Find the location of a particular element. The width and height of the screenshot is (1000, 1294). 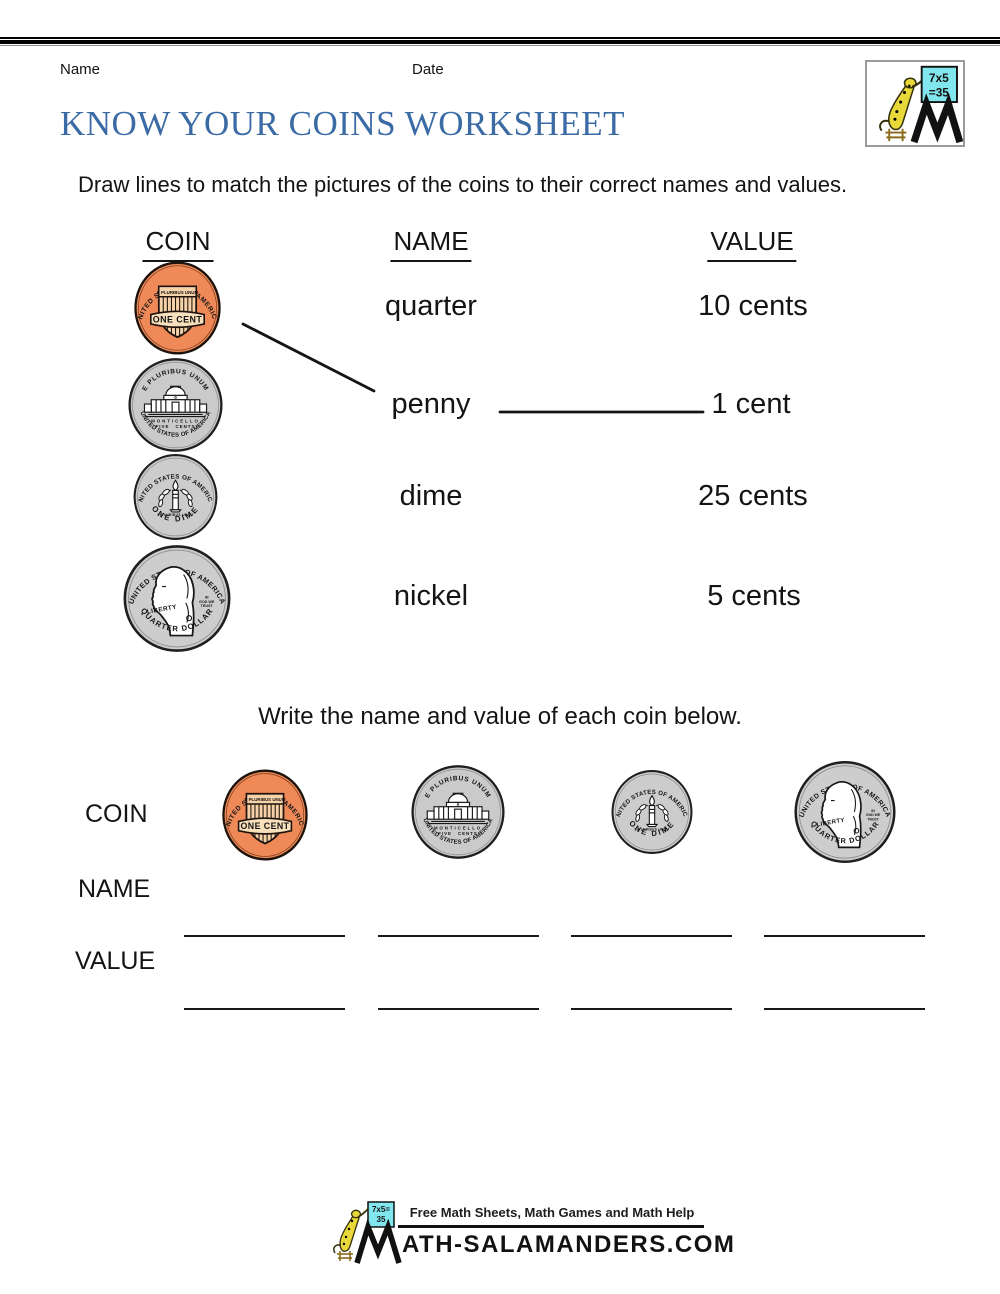

coin-column-header: COIN is located at coordinates (178, 244).